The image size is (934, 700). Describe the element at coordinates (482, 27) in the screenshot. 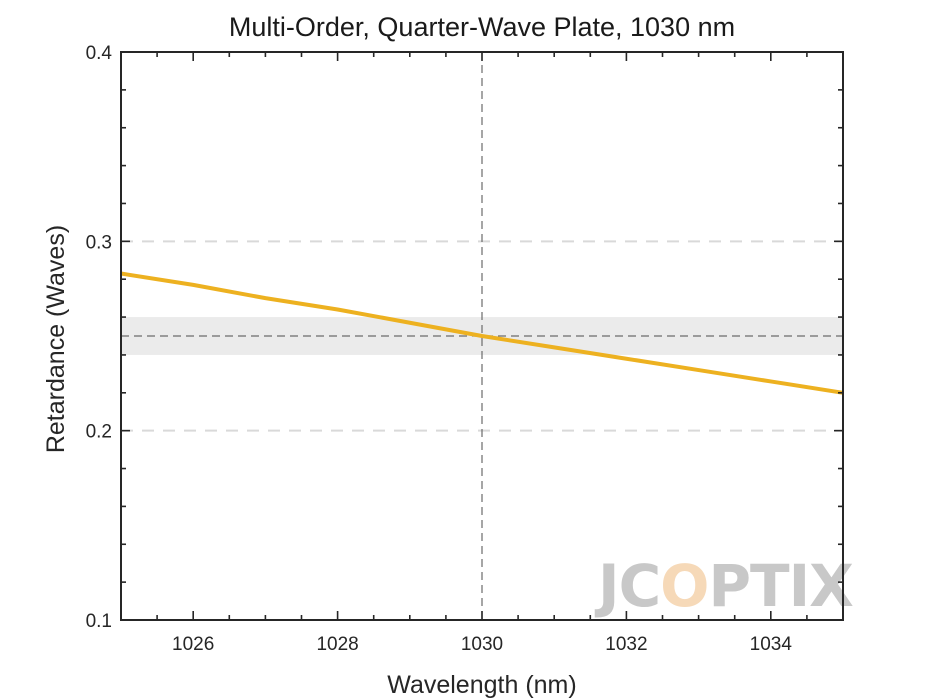

I see `chart-title: Multi-Order, Quarter-Wave Plate, 1030 nm` at that location.